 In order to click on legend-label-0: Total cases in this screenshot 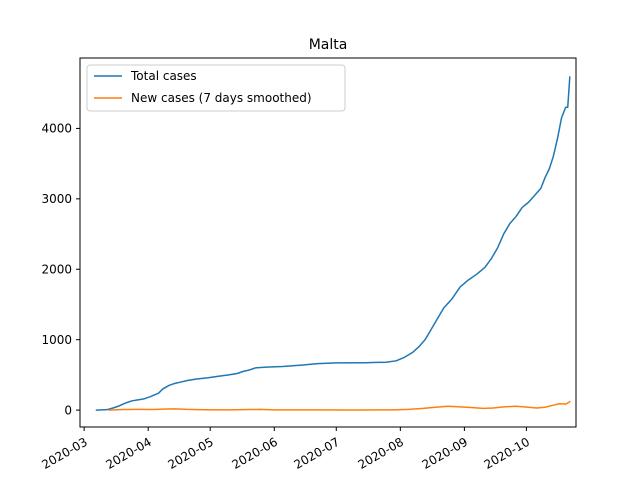, I will do `click(163, 76)`.